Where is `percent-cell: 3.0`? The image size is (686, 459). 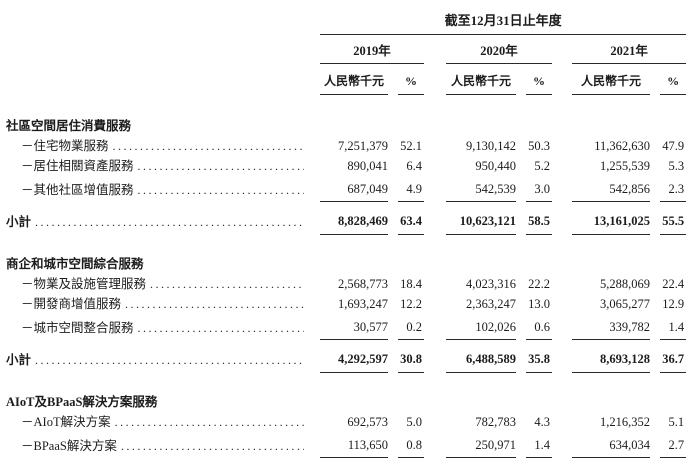
percent-cell: 3.0 is located at coordinates (539, 188).